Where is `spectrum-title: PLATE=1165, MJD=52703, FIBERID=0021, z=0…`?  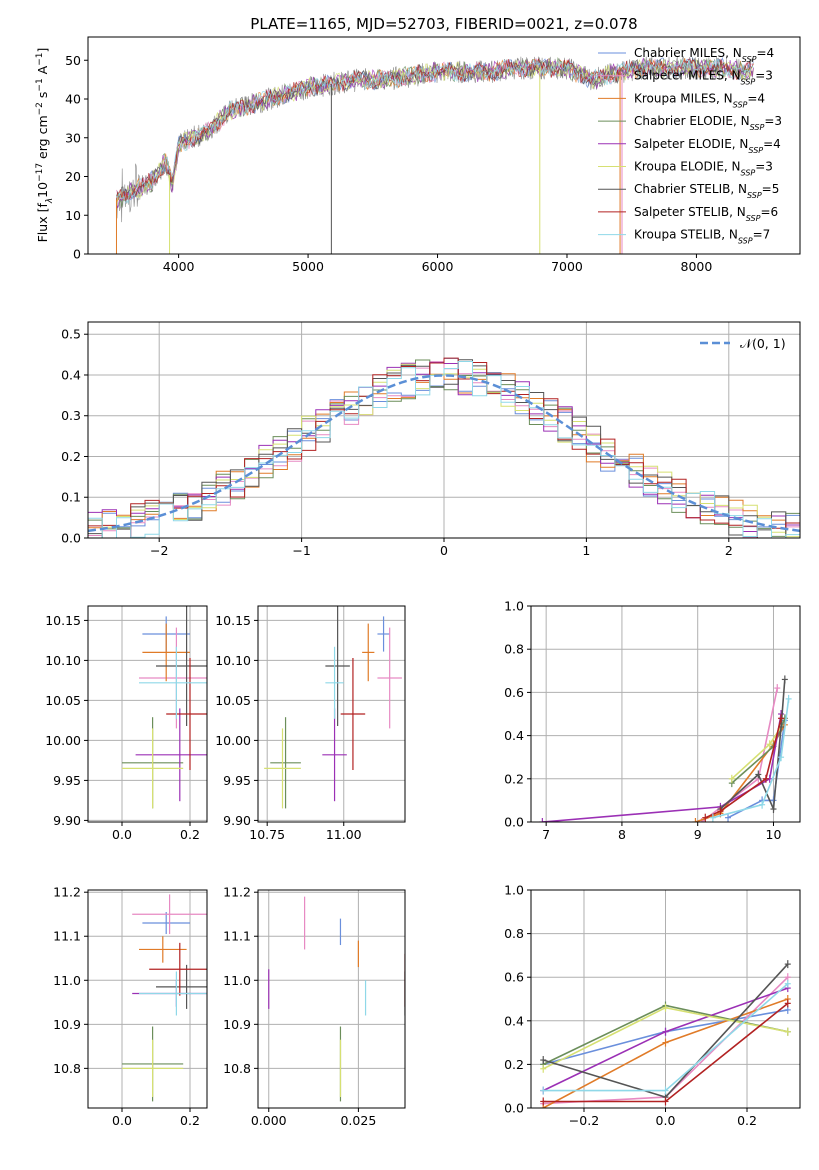 spectrum-title: PLATE=1165, MJD=52703, FIBERID=0021, z=0… is located at coordinates (443, 24).